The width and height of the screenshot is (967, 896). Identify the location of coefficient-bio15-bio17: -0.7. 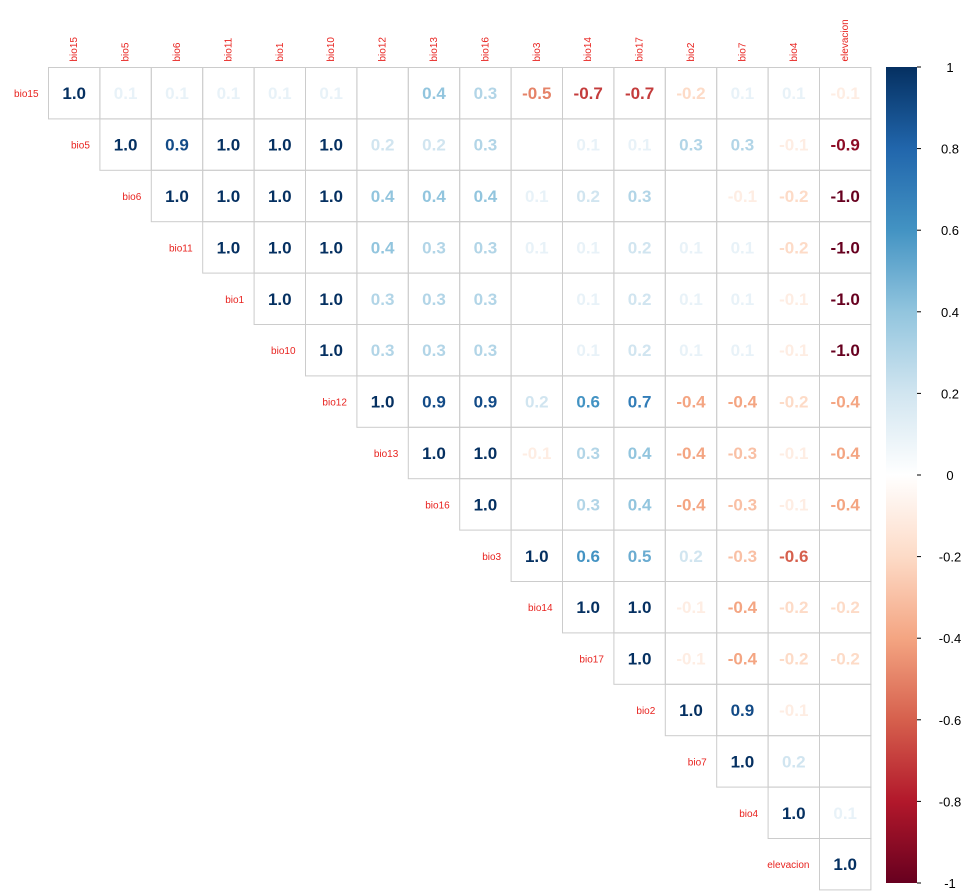
(639, 93).